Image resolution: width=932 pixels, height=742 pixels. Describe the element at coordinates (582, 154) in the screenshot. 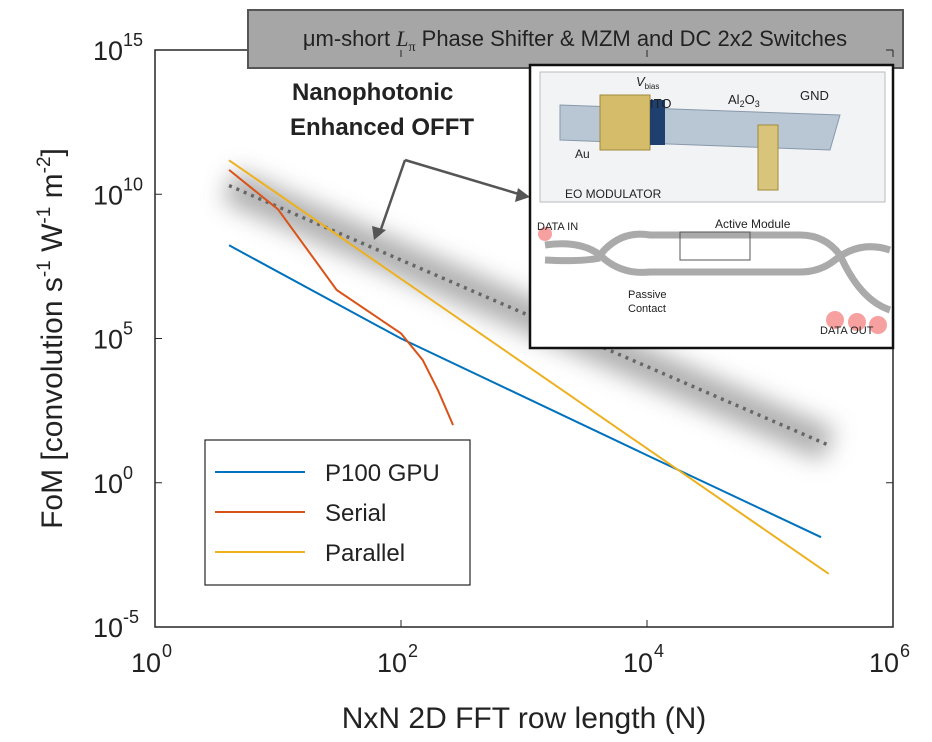

I see `inset-label: Au` at that location.